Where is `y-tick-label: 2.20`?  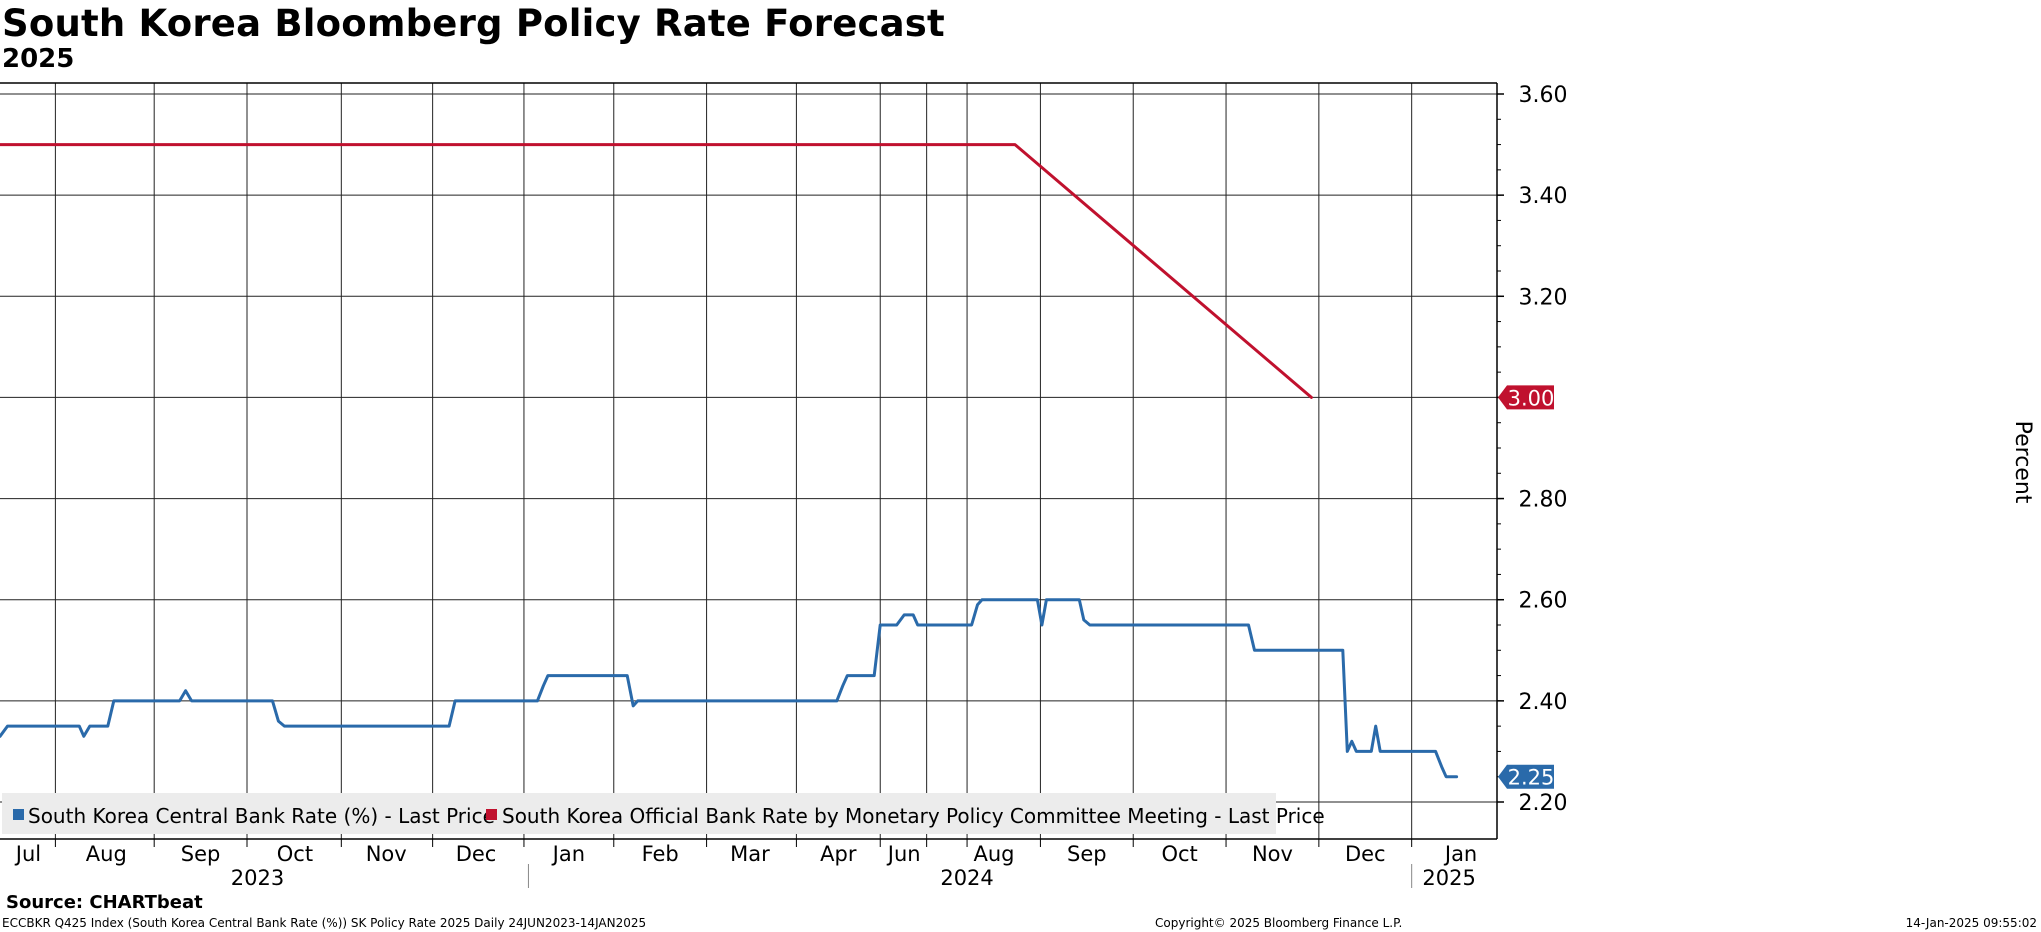
y-tick-label: 2.20 is located at coordinates (1543, 803).